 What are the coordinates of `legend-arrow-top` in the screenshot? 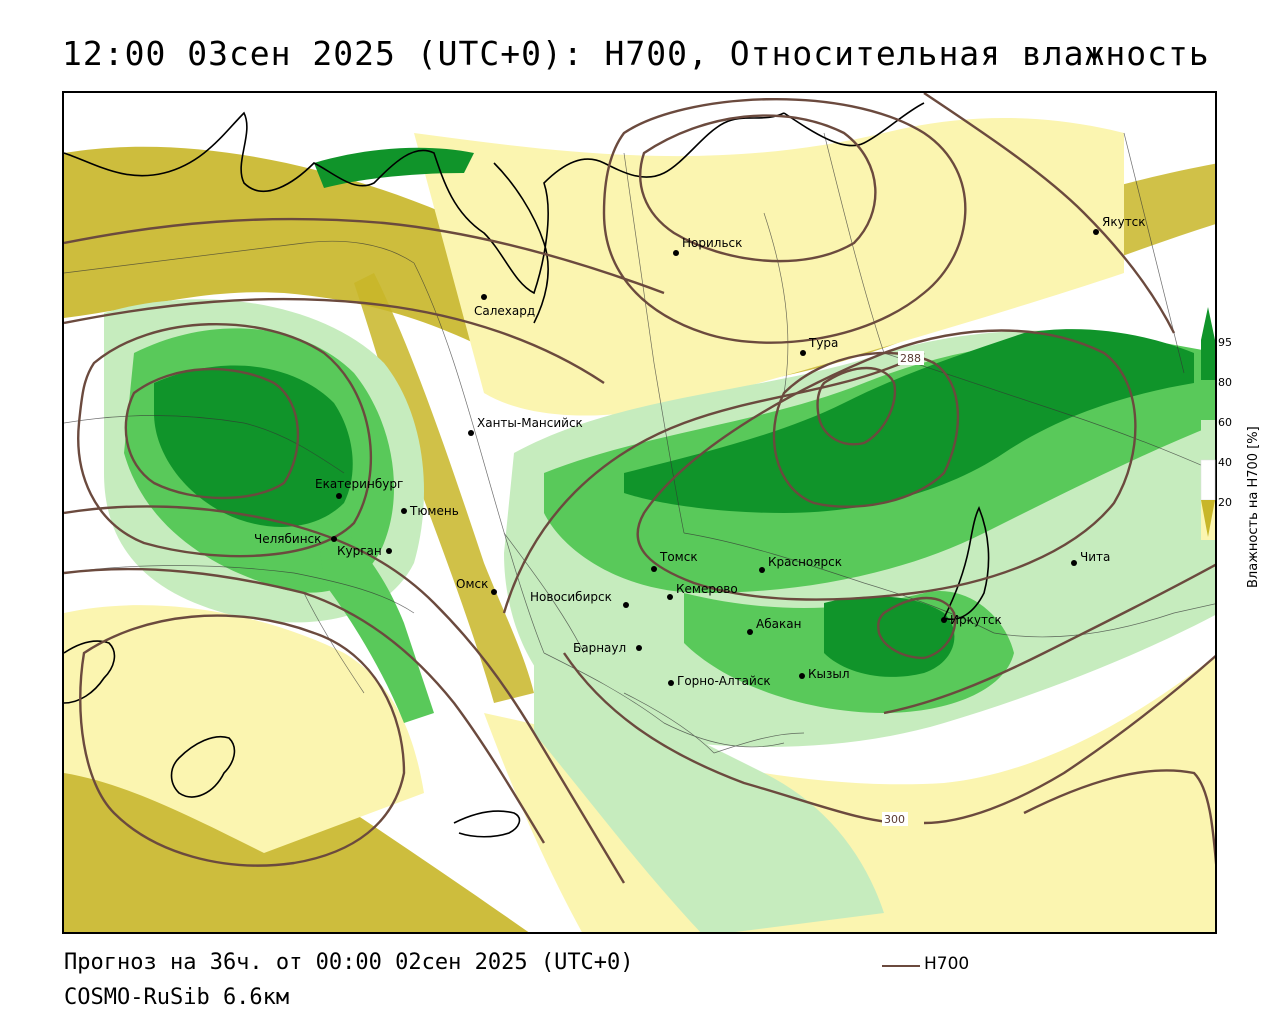 It's located at (1208, 323).